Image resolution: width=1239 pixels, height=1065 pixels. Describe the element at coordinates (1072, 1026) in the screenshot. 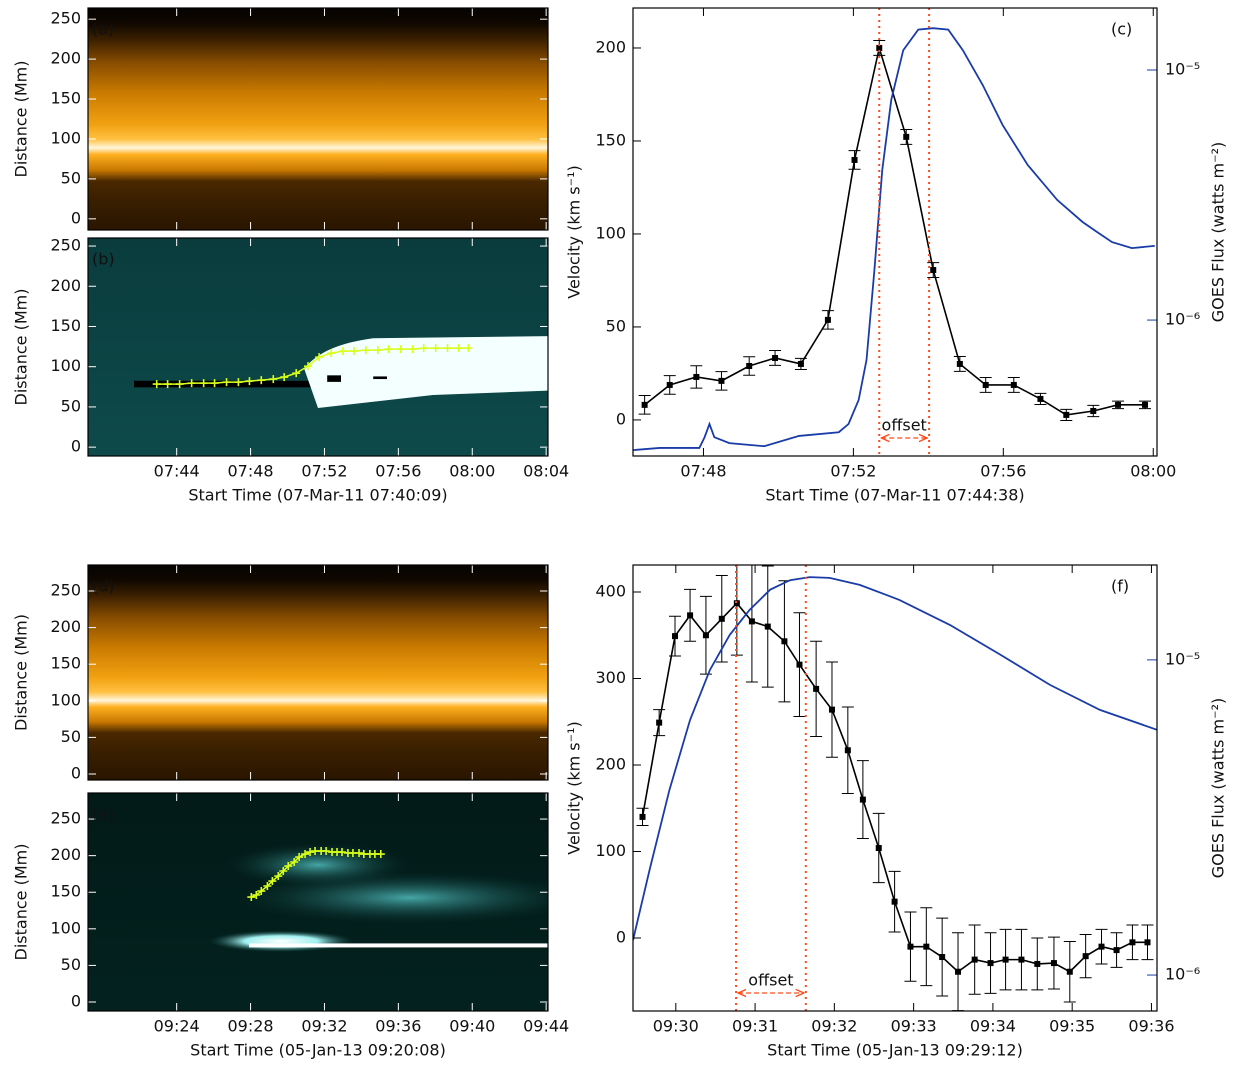

I see `x-tick-label: 09:35` at that location.